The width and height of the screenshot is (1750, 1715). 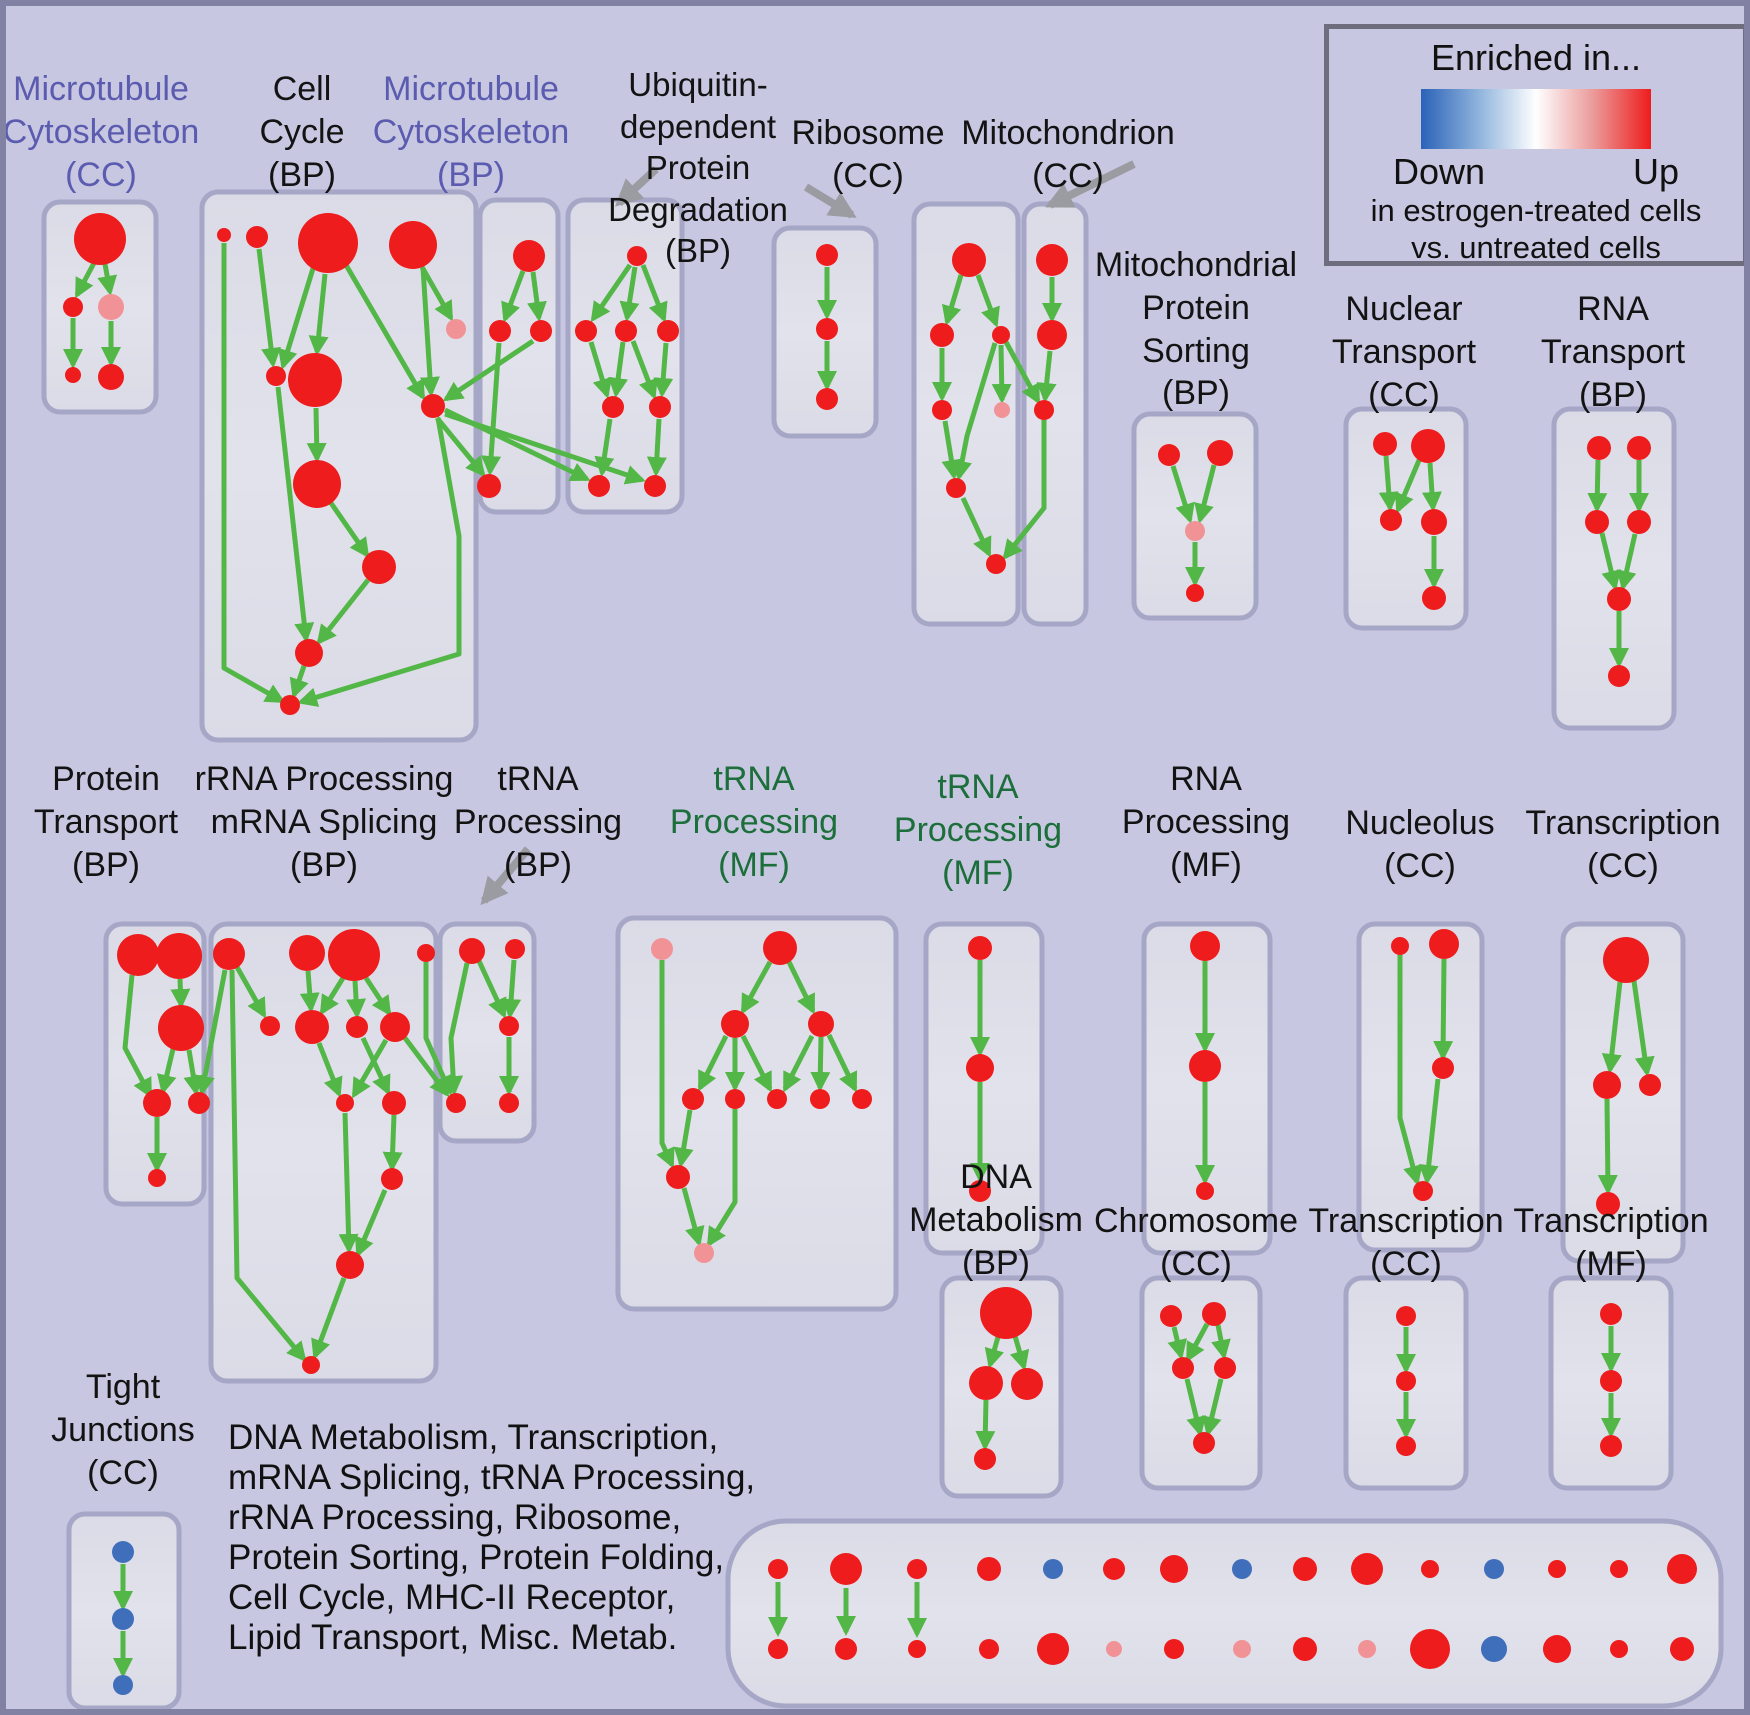 I want to click on rna-transport-box, so click(x=1614, y=568).